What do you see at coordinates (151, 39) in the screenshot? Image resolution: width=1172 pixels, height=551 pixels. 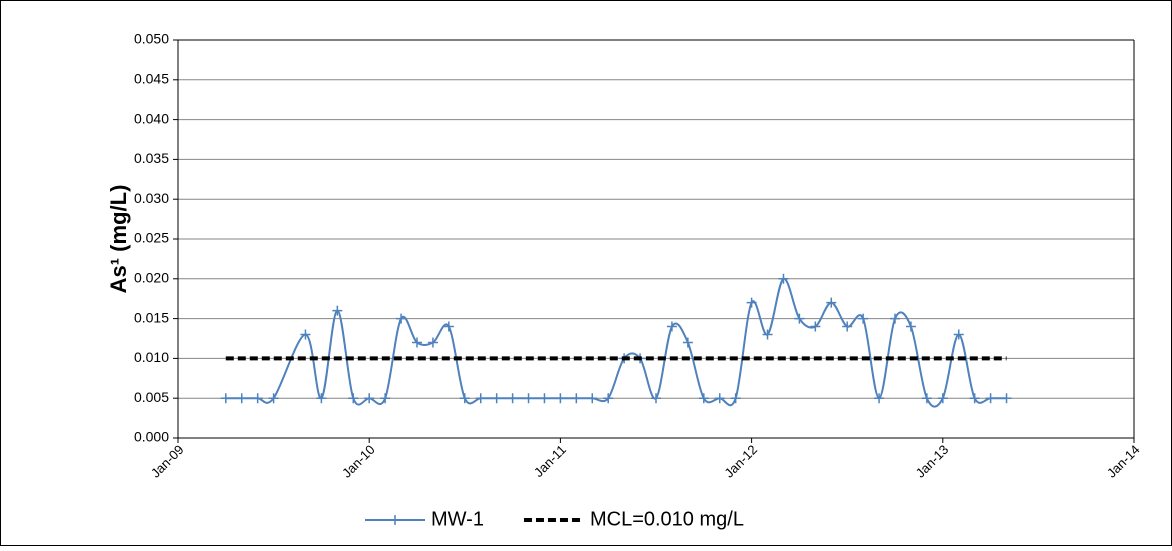 I see `y-tick-label: 0.050` at bounding box center [151, 39].